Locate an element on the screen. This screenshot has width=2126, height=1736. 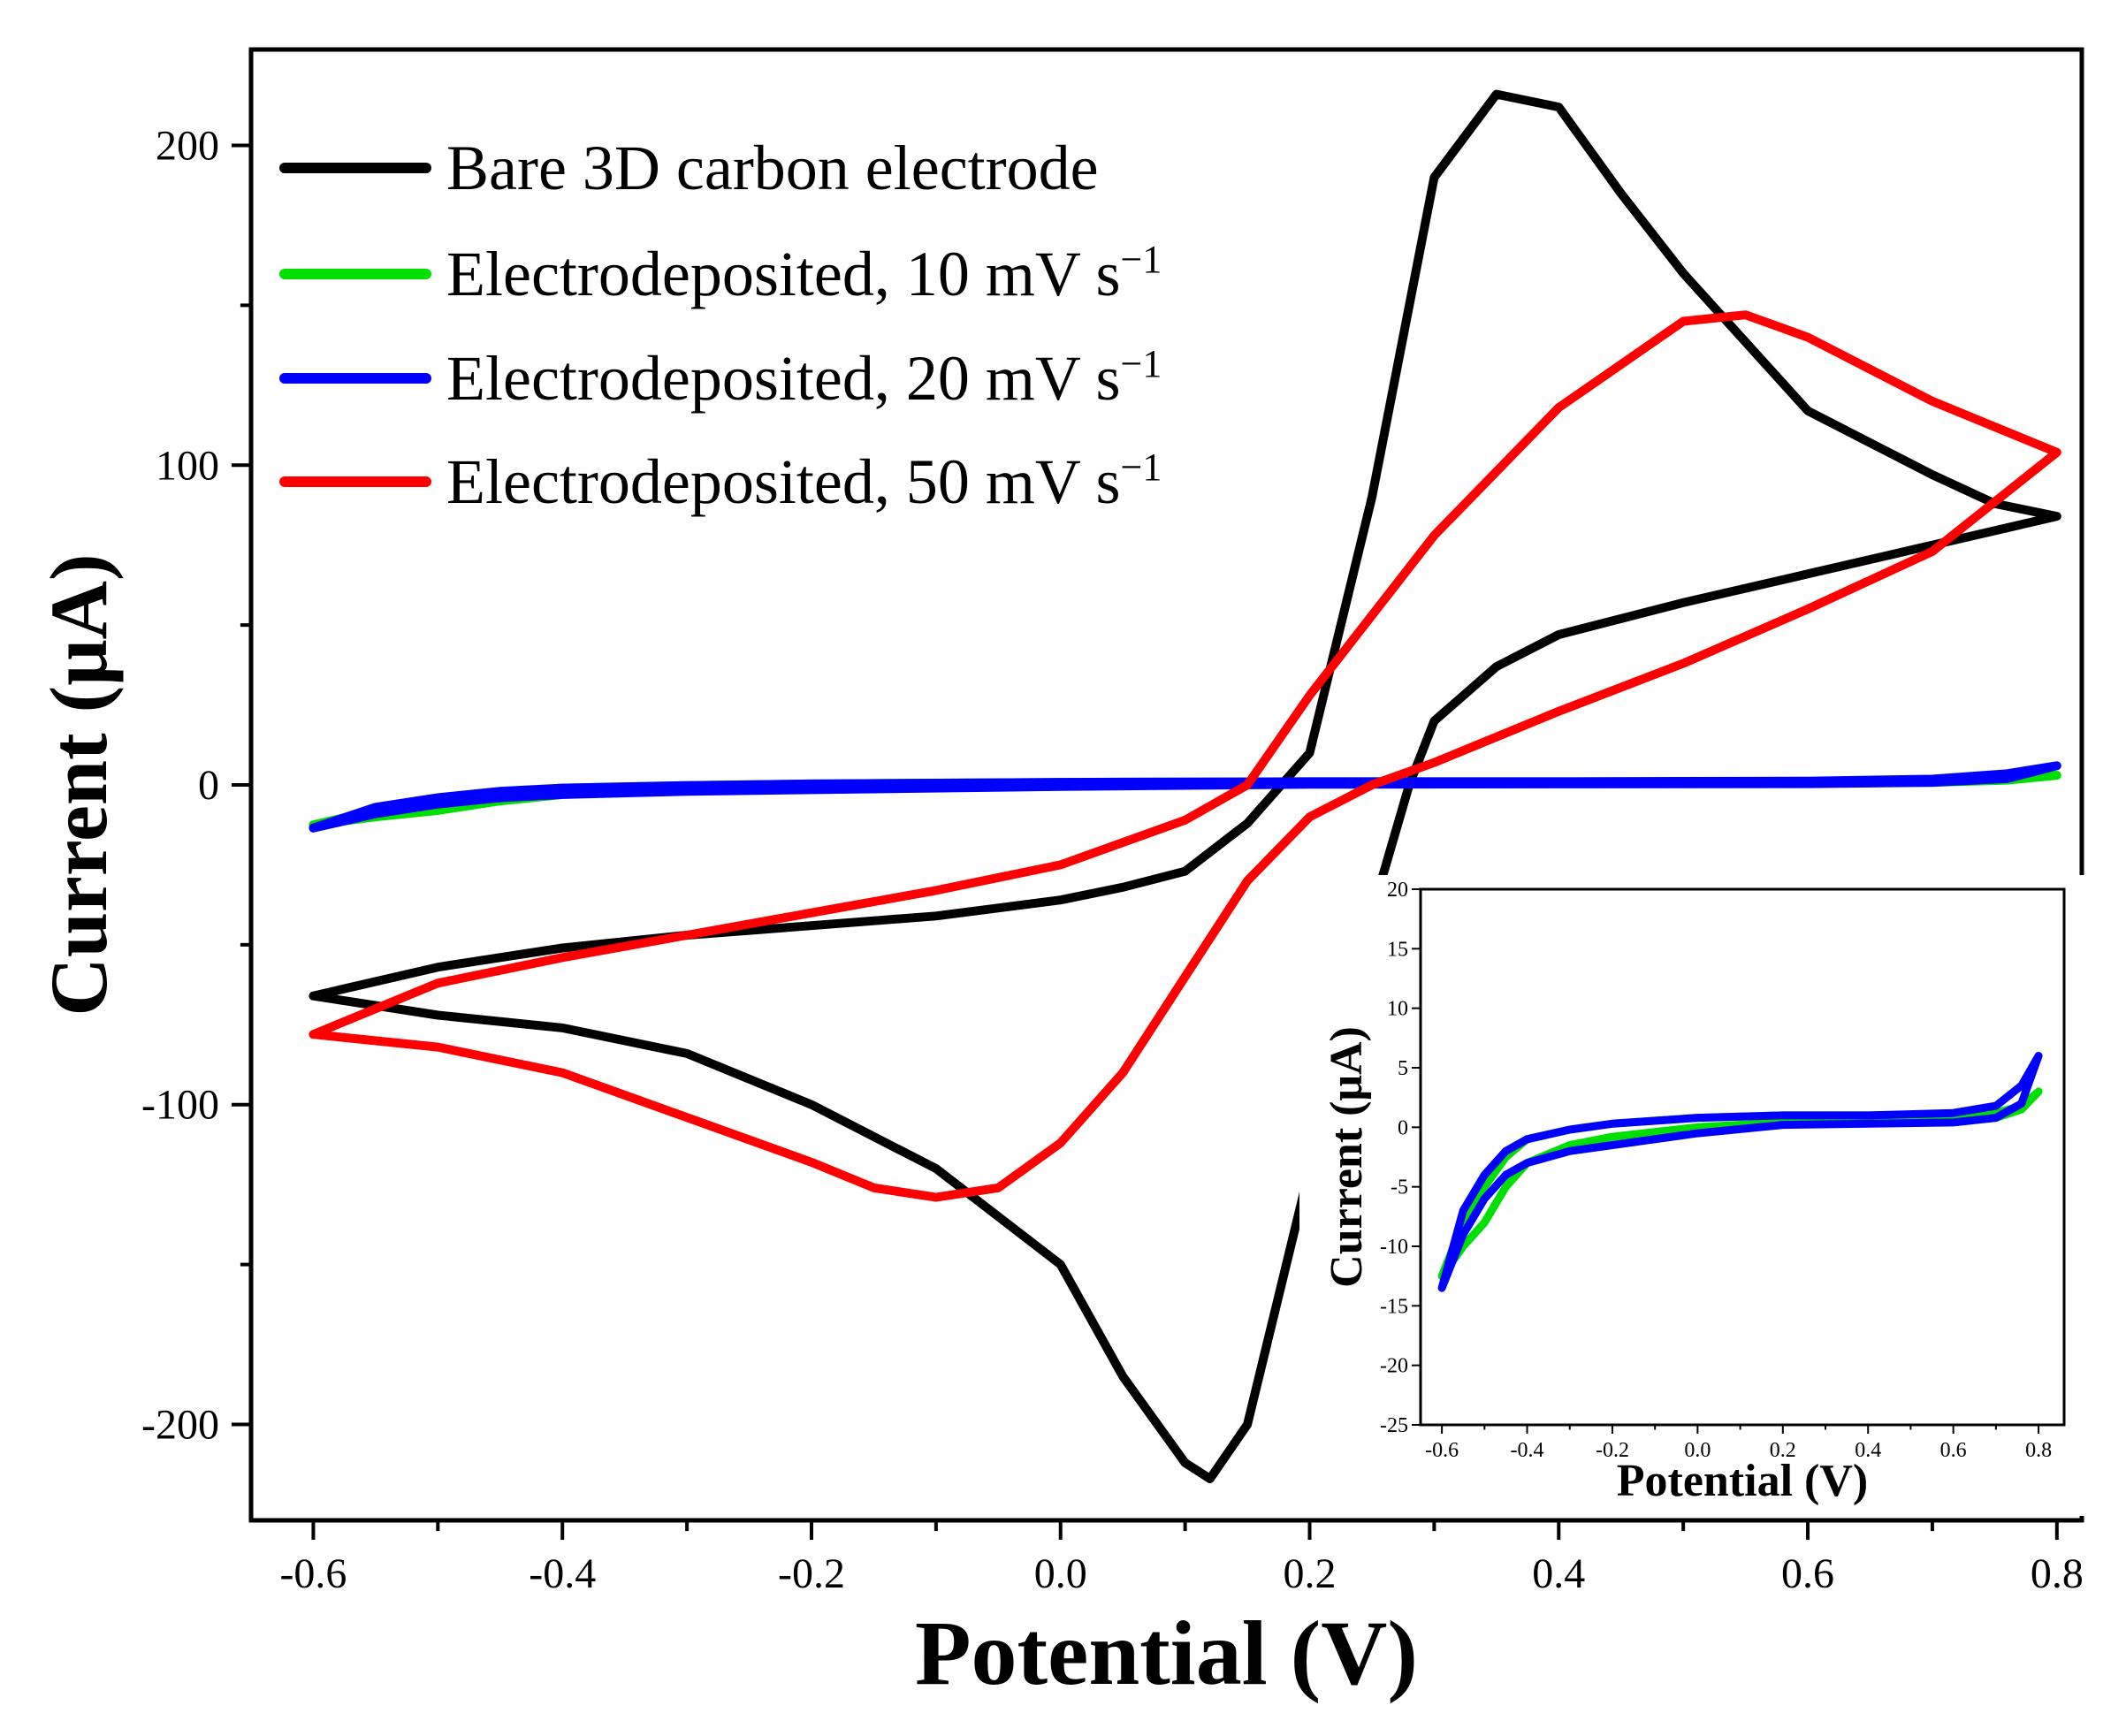
main-x-tick-label: 0.8 is located at coordinates (2057, 1574).